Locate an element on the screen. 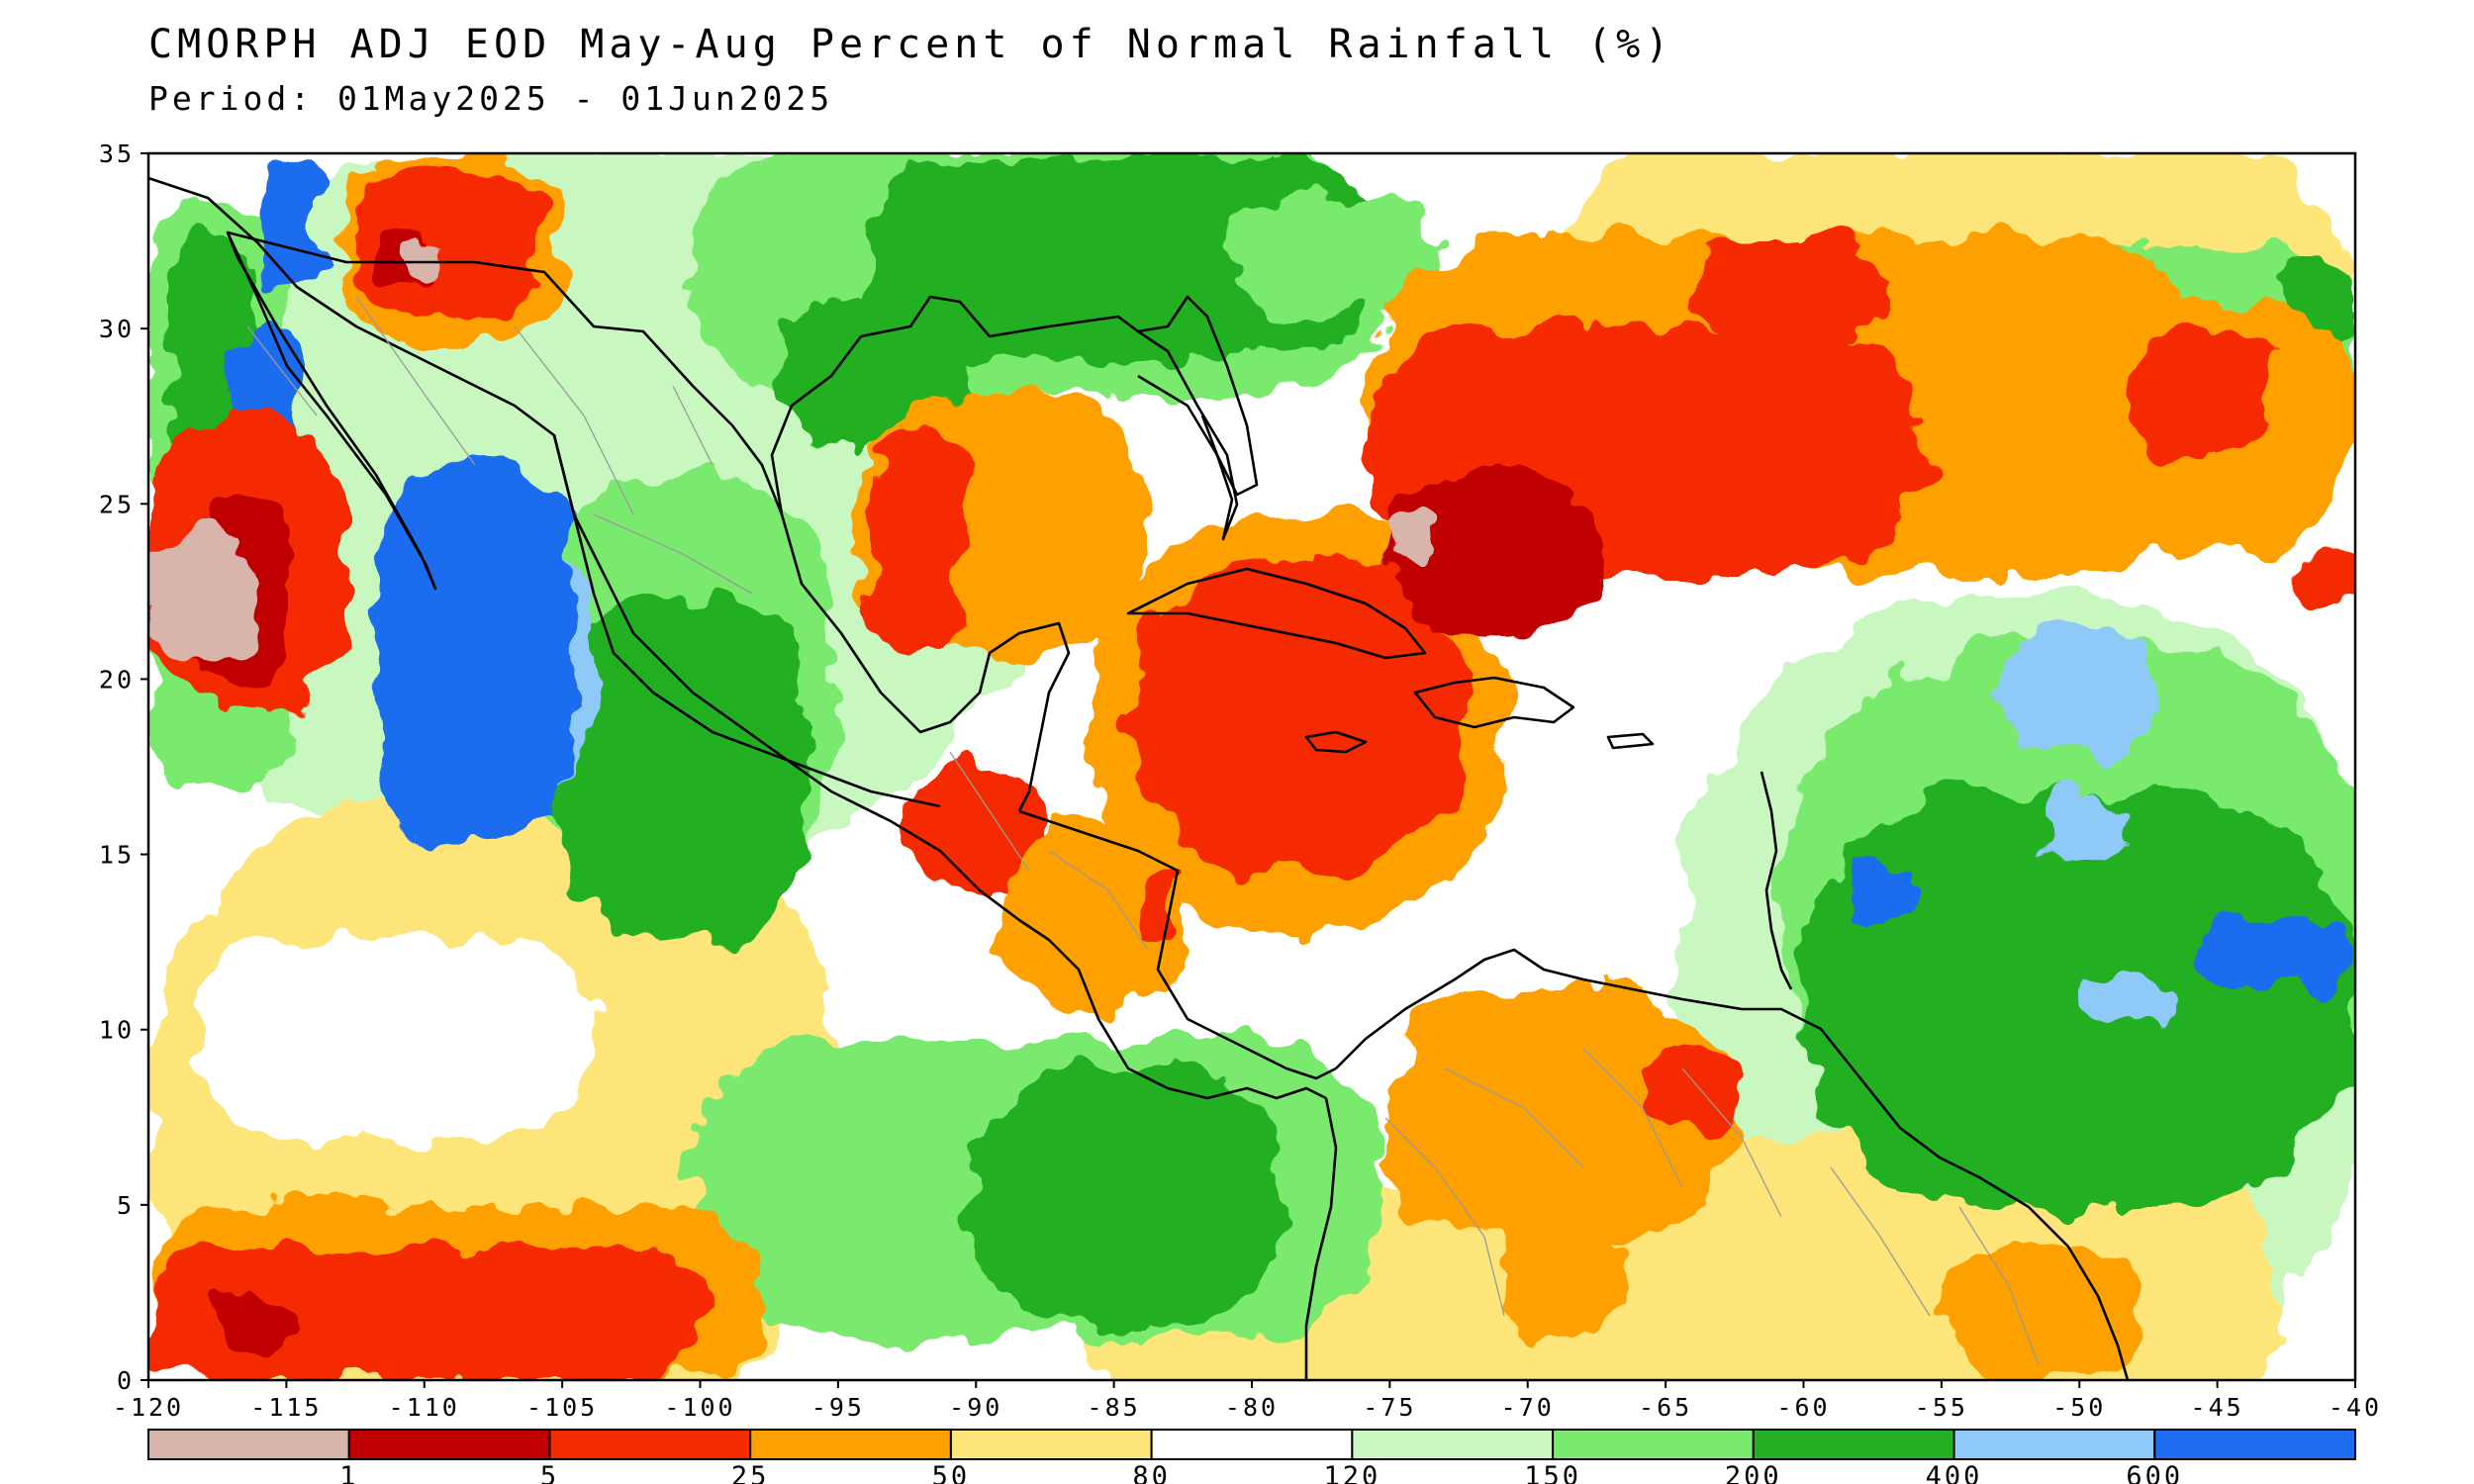 The height and width of the screenshot is (1484, 2474). pacific-coast-mexico is located at coordinates (801, 688).